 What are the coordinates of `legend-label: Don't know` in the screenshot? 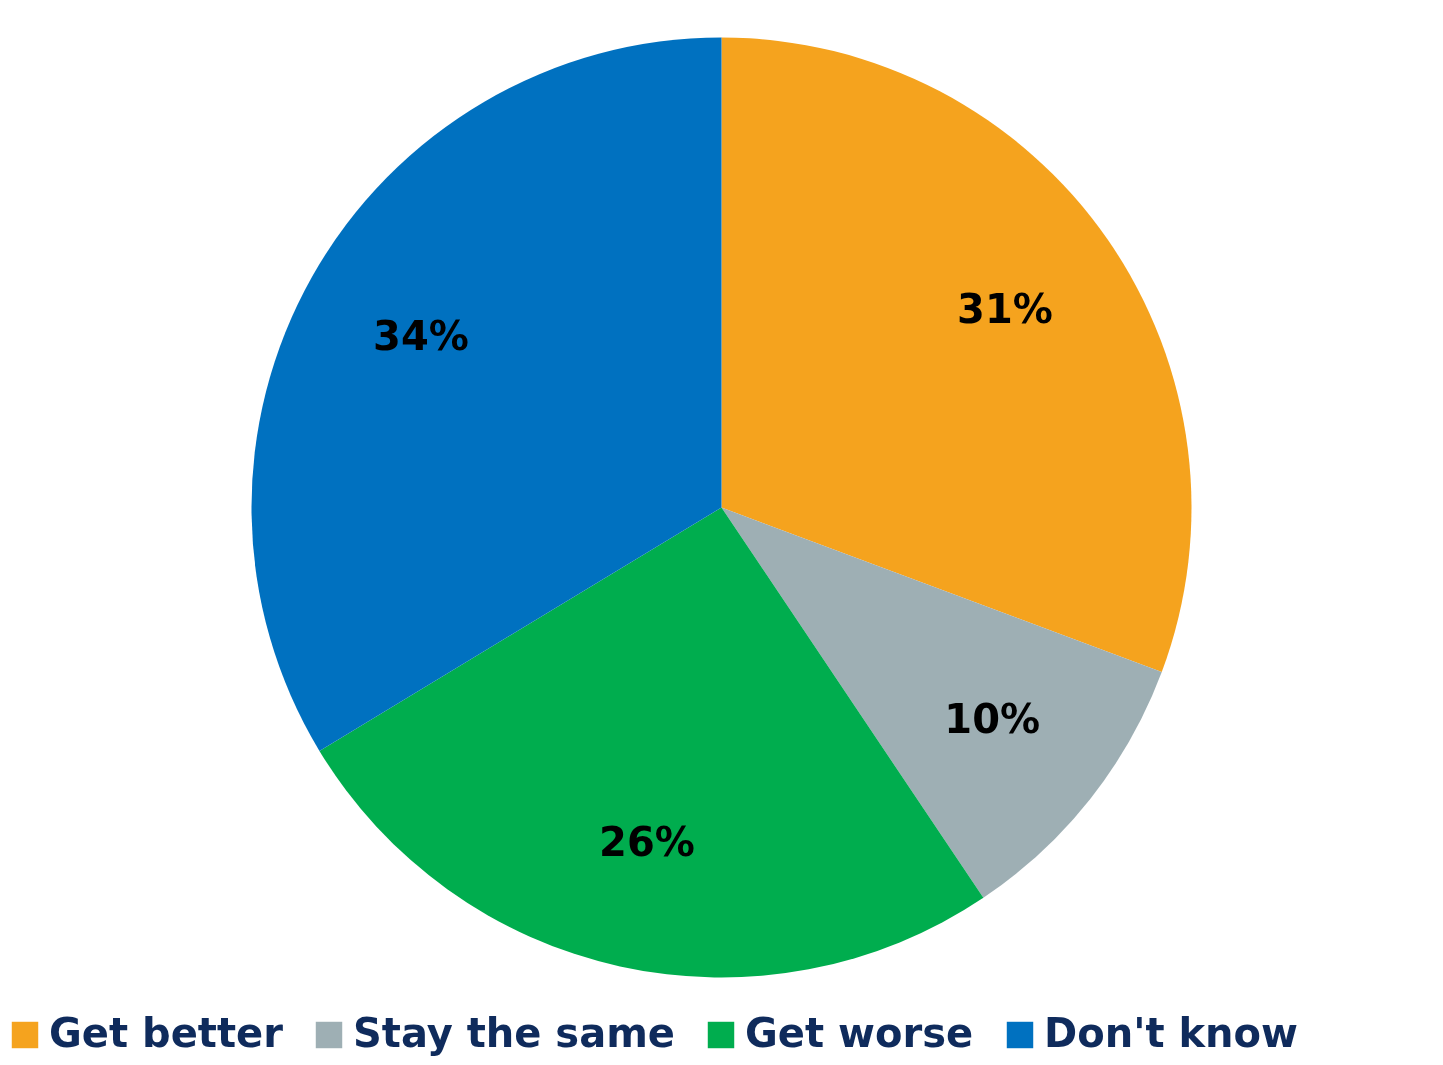 It's located at (1171, 1033).